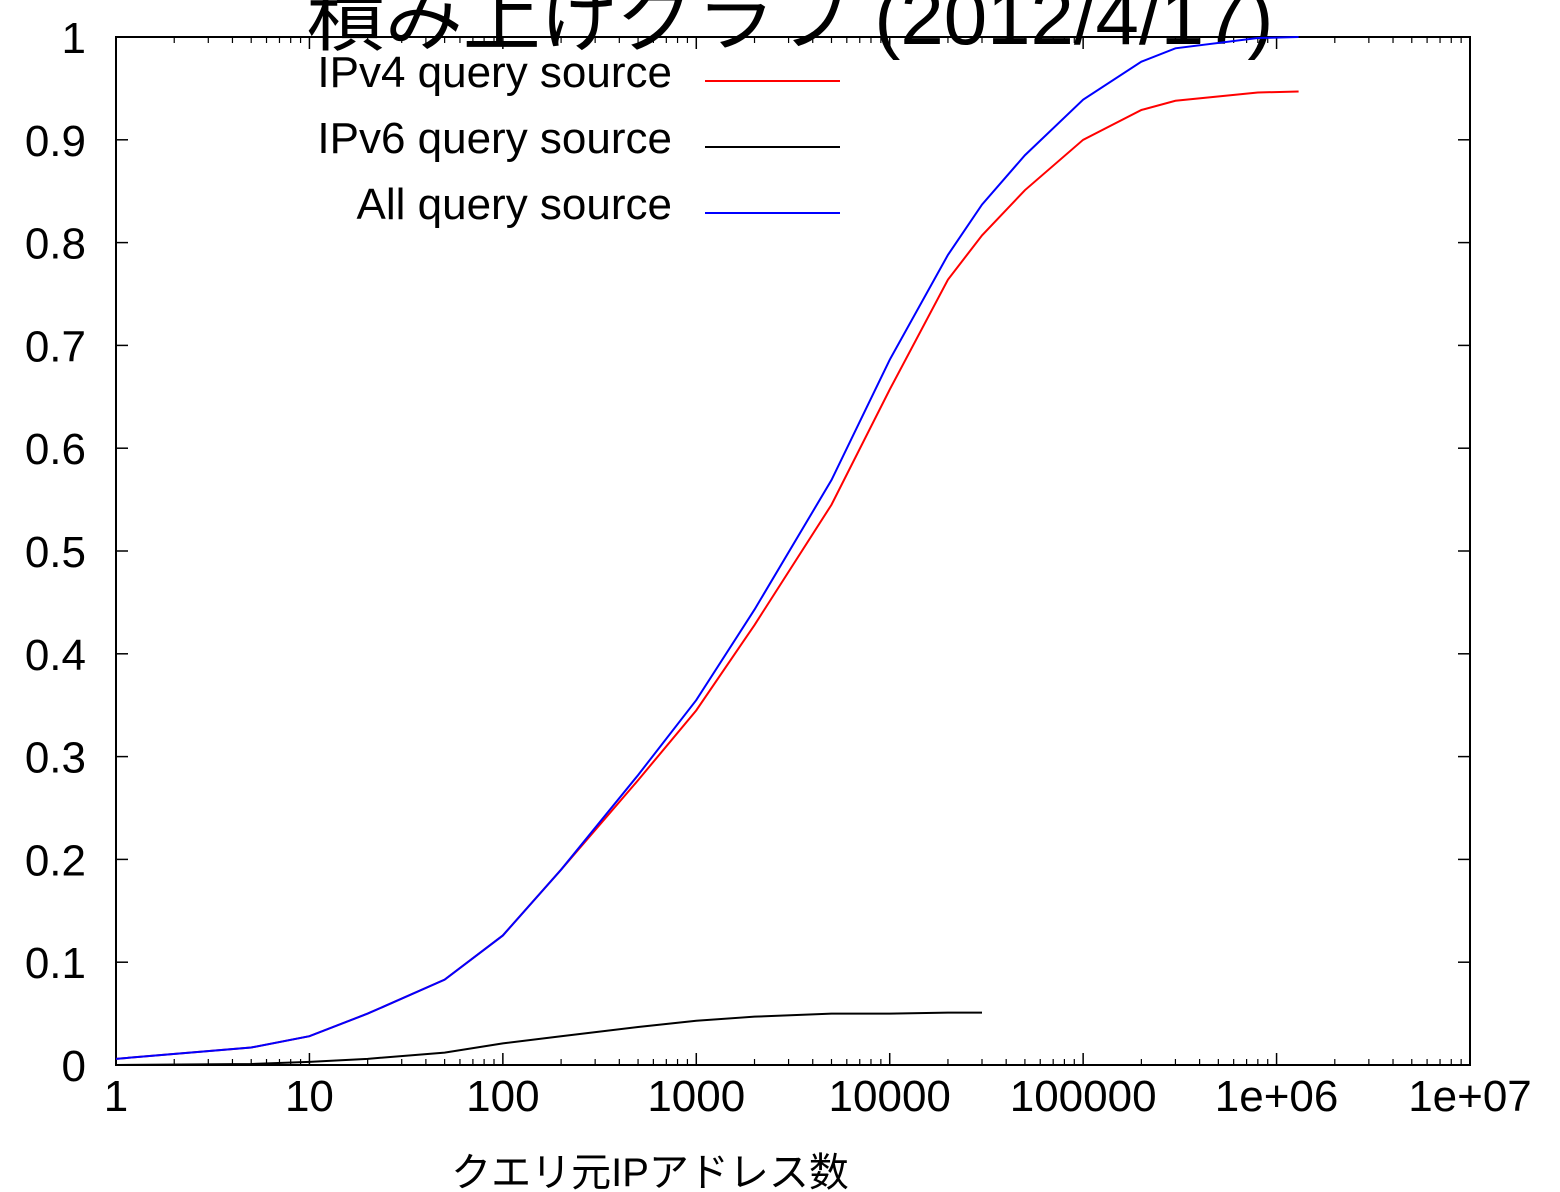  What do you see at coordinates (1277, 1096) in the screenshot?
I see `x-tick-label: 1e+06` at bounding box center [1277, 1096].